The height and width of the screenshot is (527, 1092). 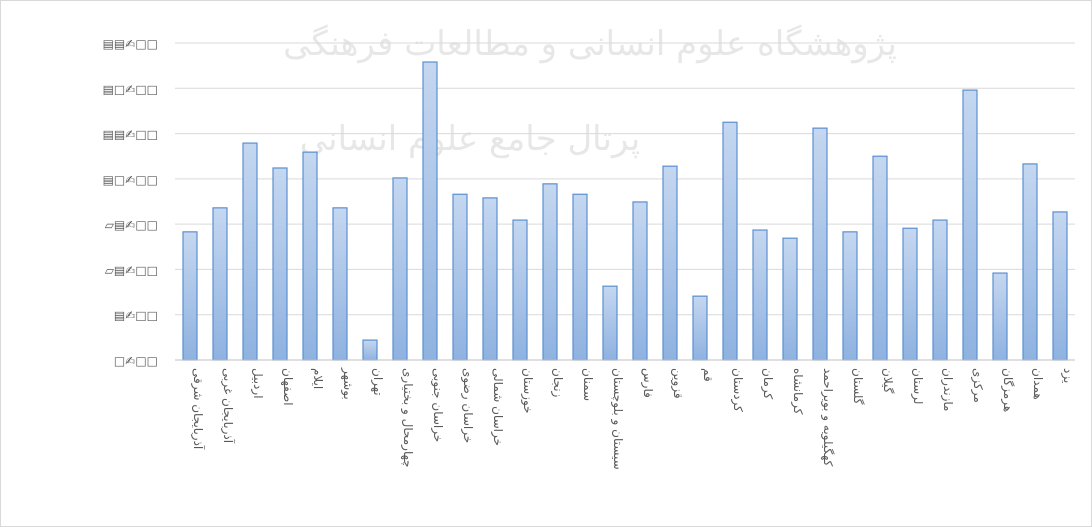 What do you see at coordinates (708, 375) in the screenshot?
I see `x-tick-label: قم` at bounding box center [708, 375].